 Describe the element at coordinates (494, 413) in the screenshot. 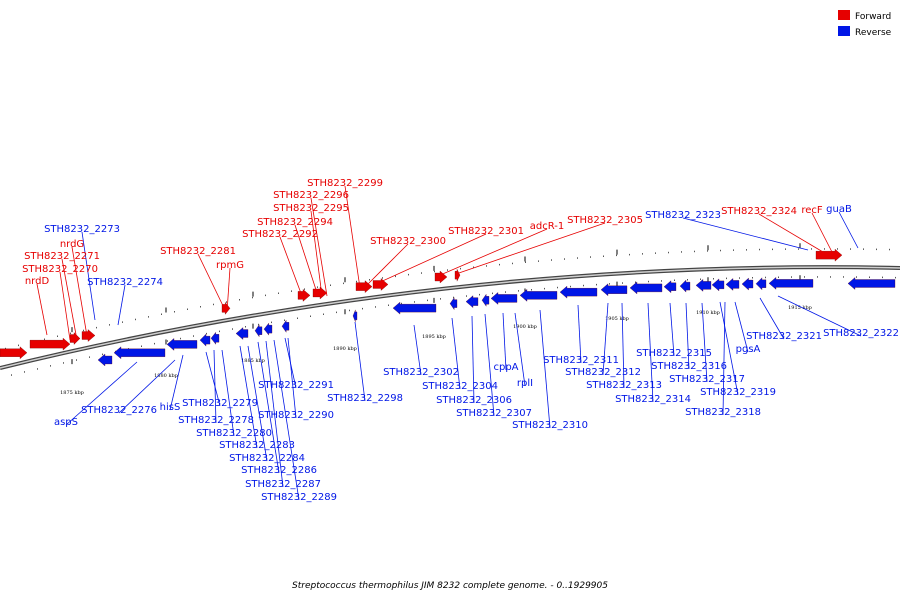

I see `gene-label: STH8232_2307` at that location.